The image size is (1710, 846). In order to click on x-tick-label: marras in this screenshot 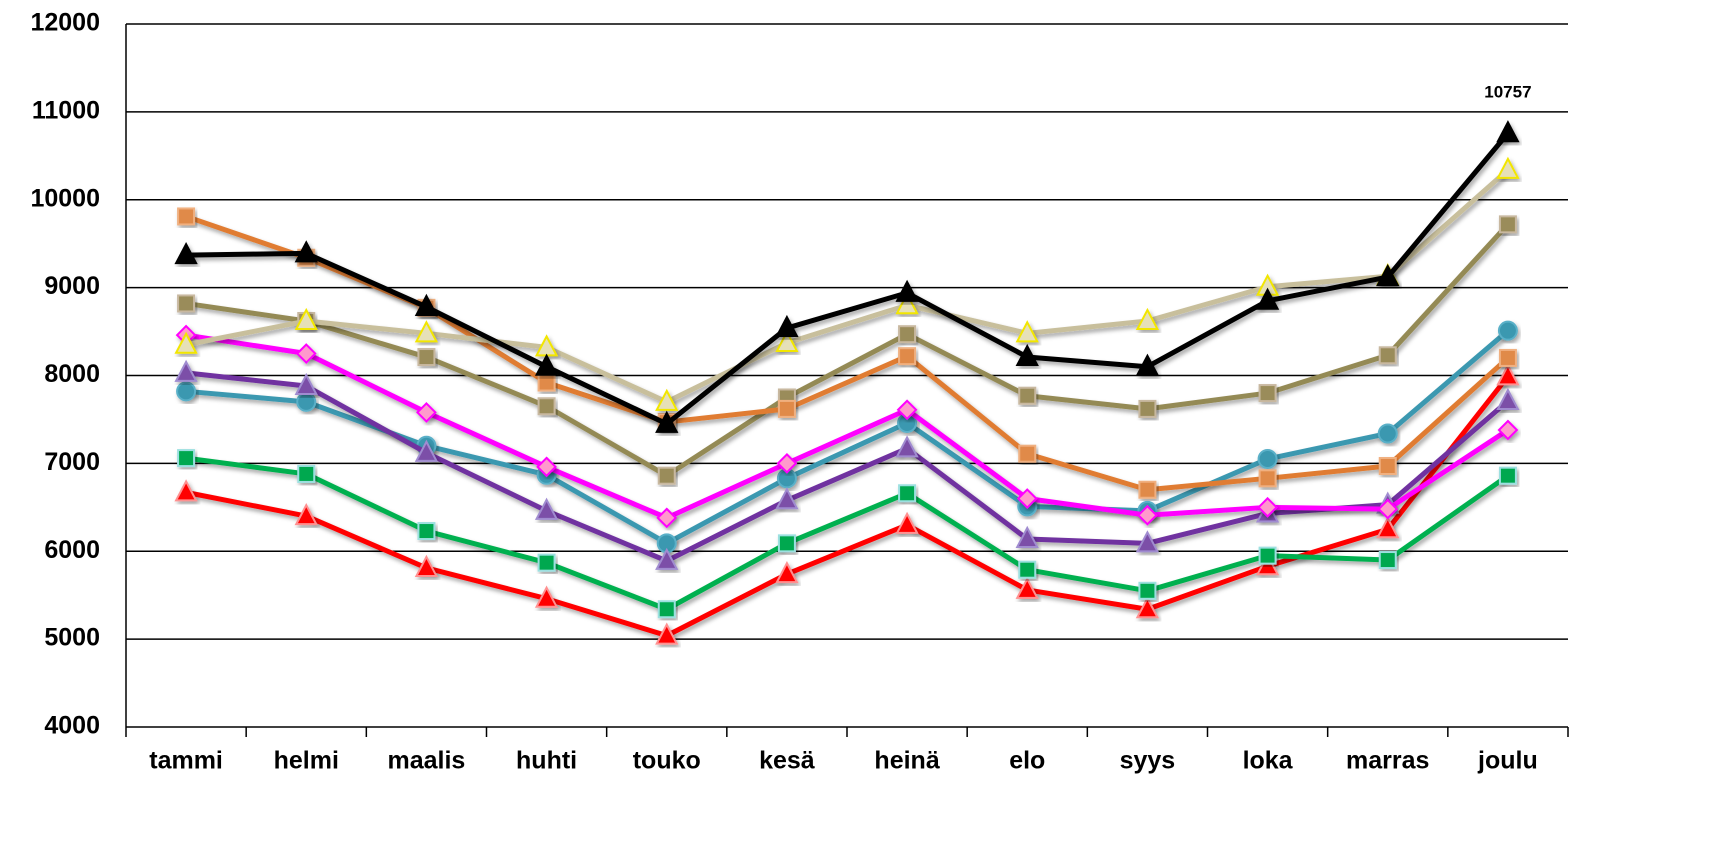, I will do `click(1387, 761)`.